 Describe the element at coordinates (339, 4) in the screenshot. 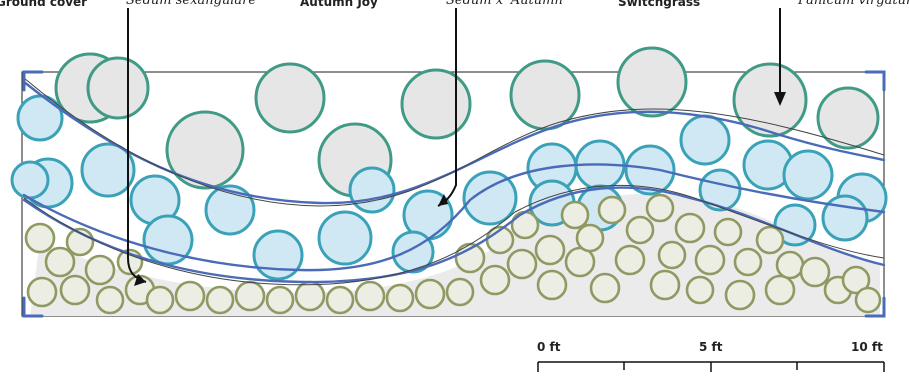

I see `label-sedum-autumn-joy: Autumn Joy` at that location.